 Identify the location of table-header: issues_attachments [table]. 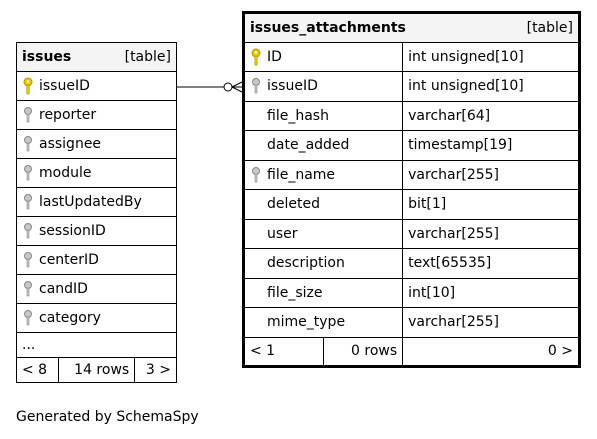
(411, 27).